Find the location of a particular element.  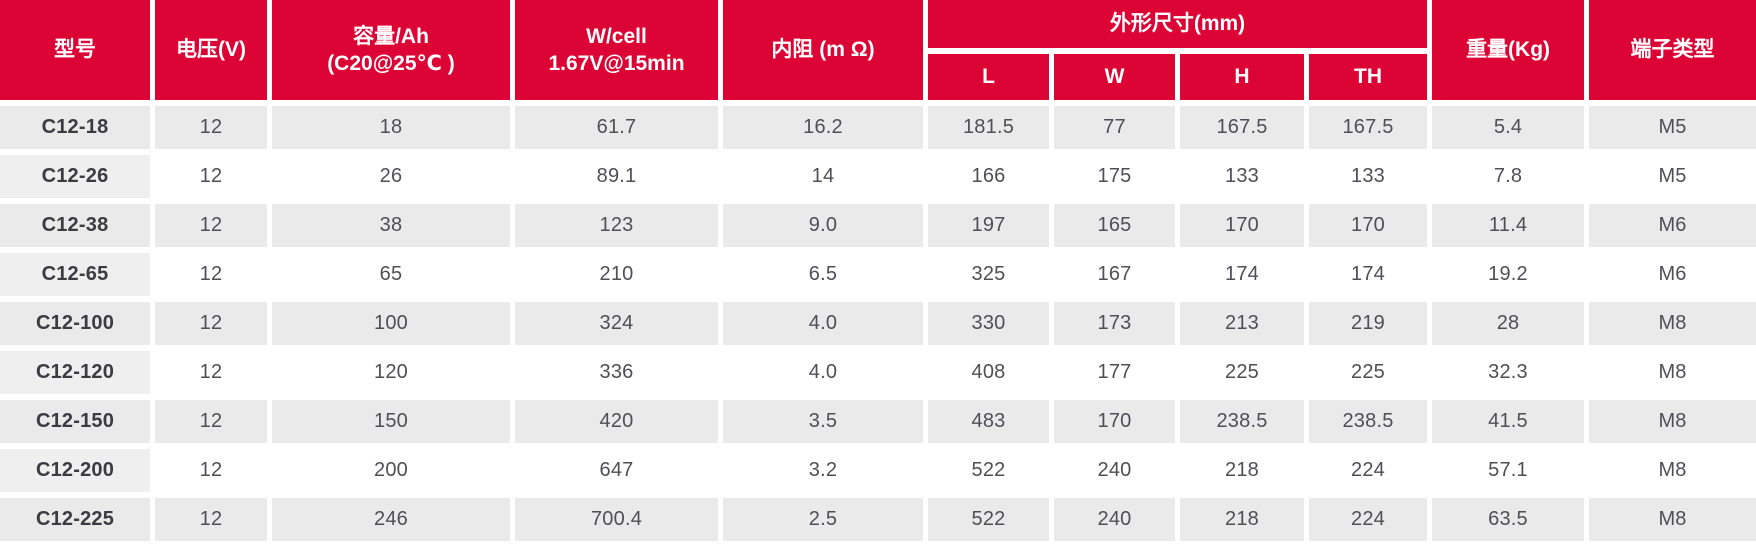

cell-weight: 11.4 is located at coordinates (1508, 225).